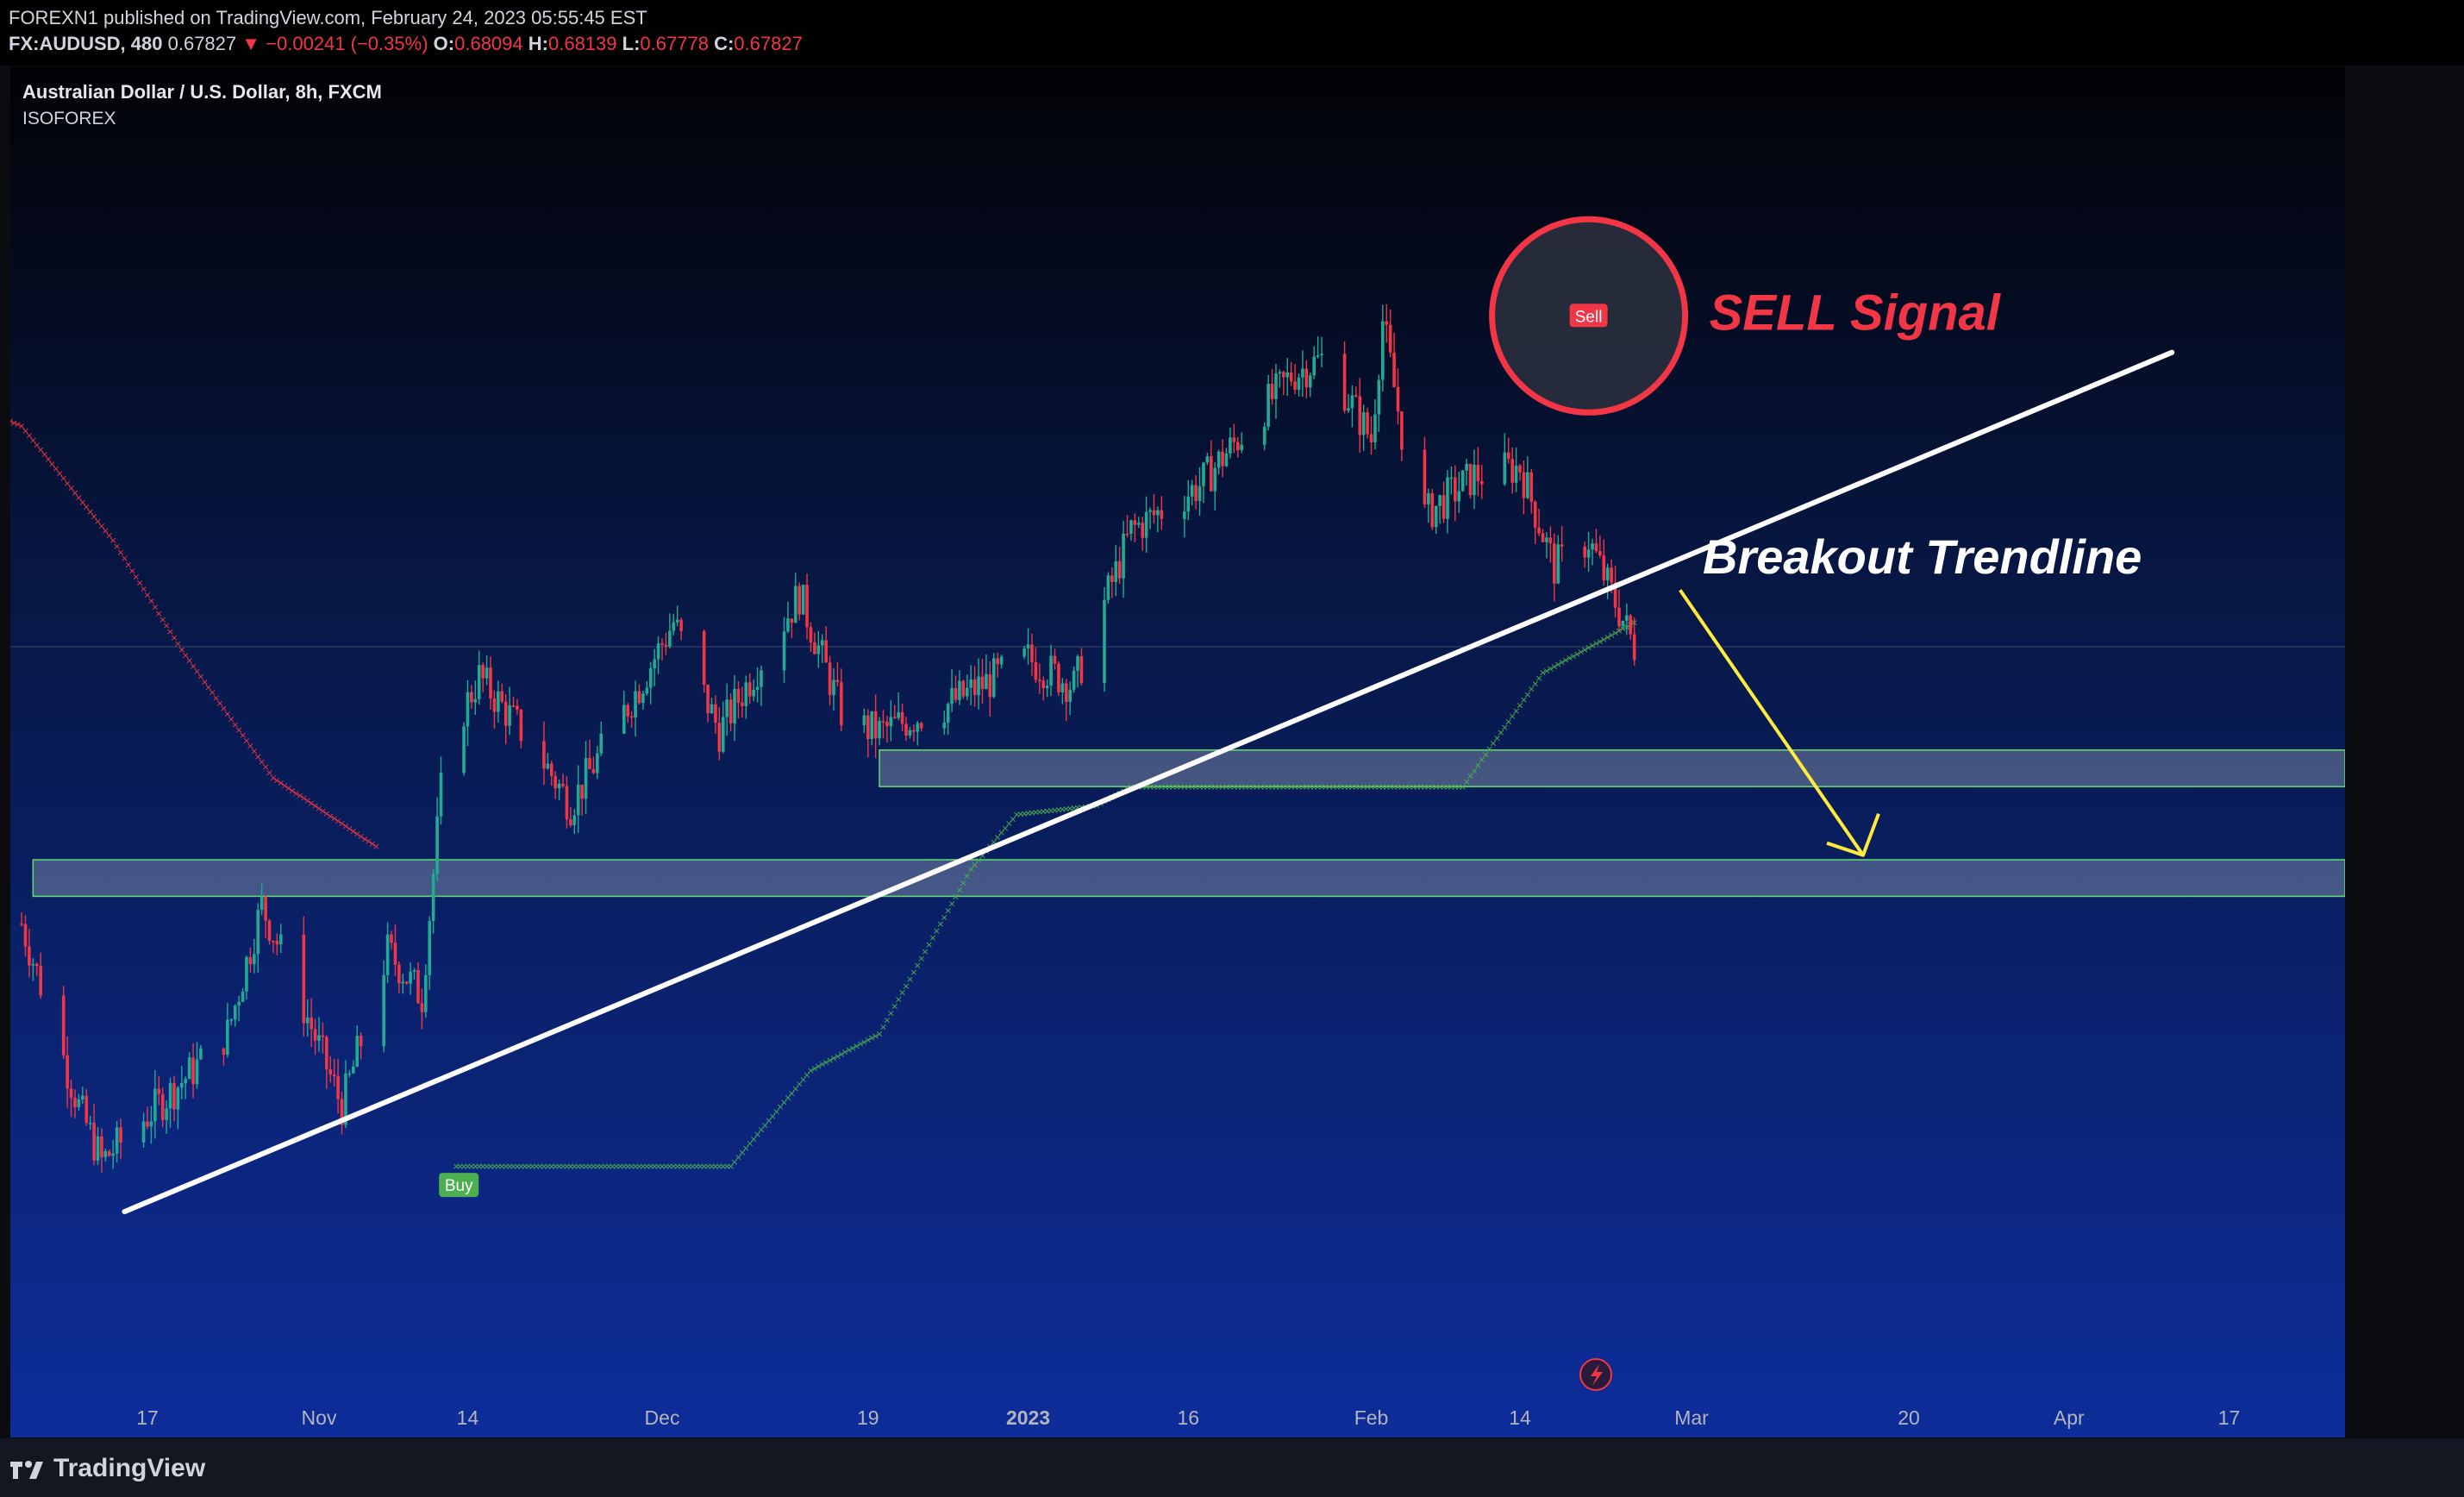 This screenshot has height=1497, width=2464. What do you see at coordinates (1562, 662) in the screenshot?
I see `buy-trail-mark-290: ×` at bounding box center [1562, 662].